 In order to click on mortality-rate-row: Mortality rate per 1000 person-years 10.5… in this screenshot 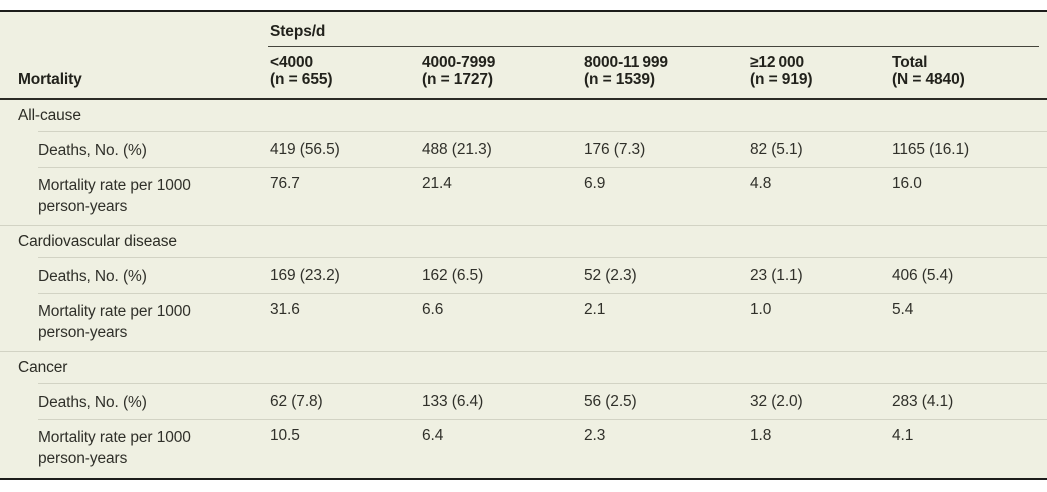, I will do `click(523, 449)`.